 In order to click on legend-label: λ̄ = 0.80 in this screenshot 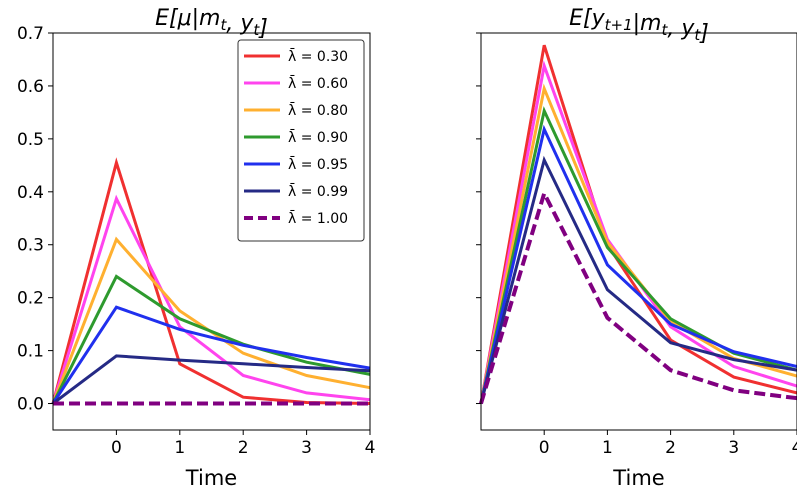, I will do `click(318, 110)`.